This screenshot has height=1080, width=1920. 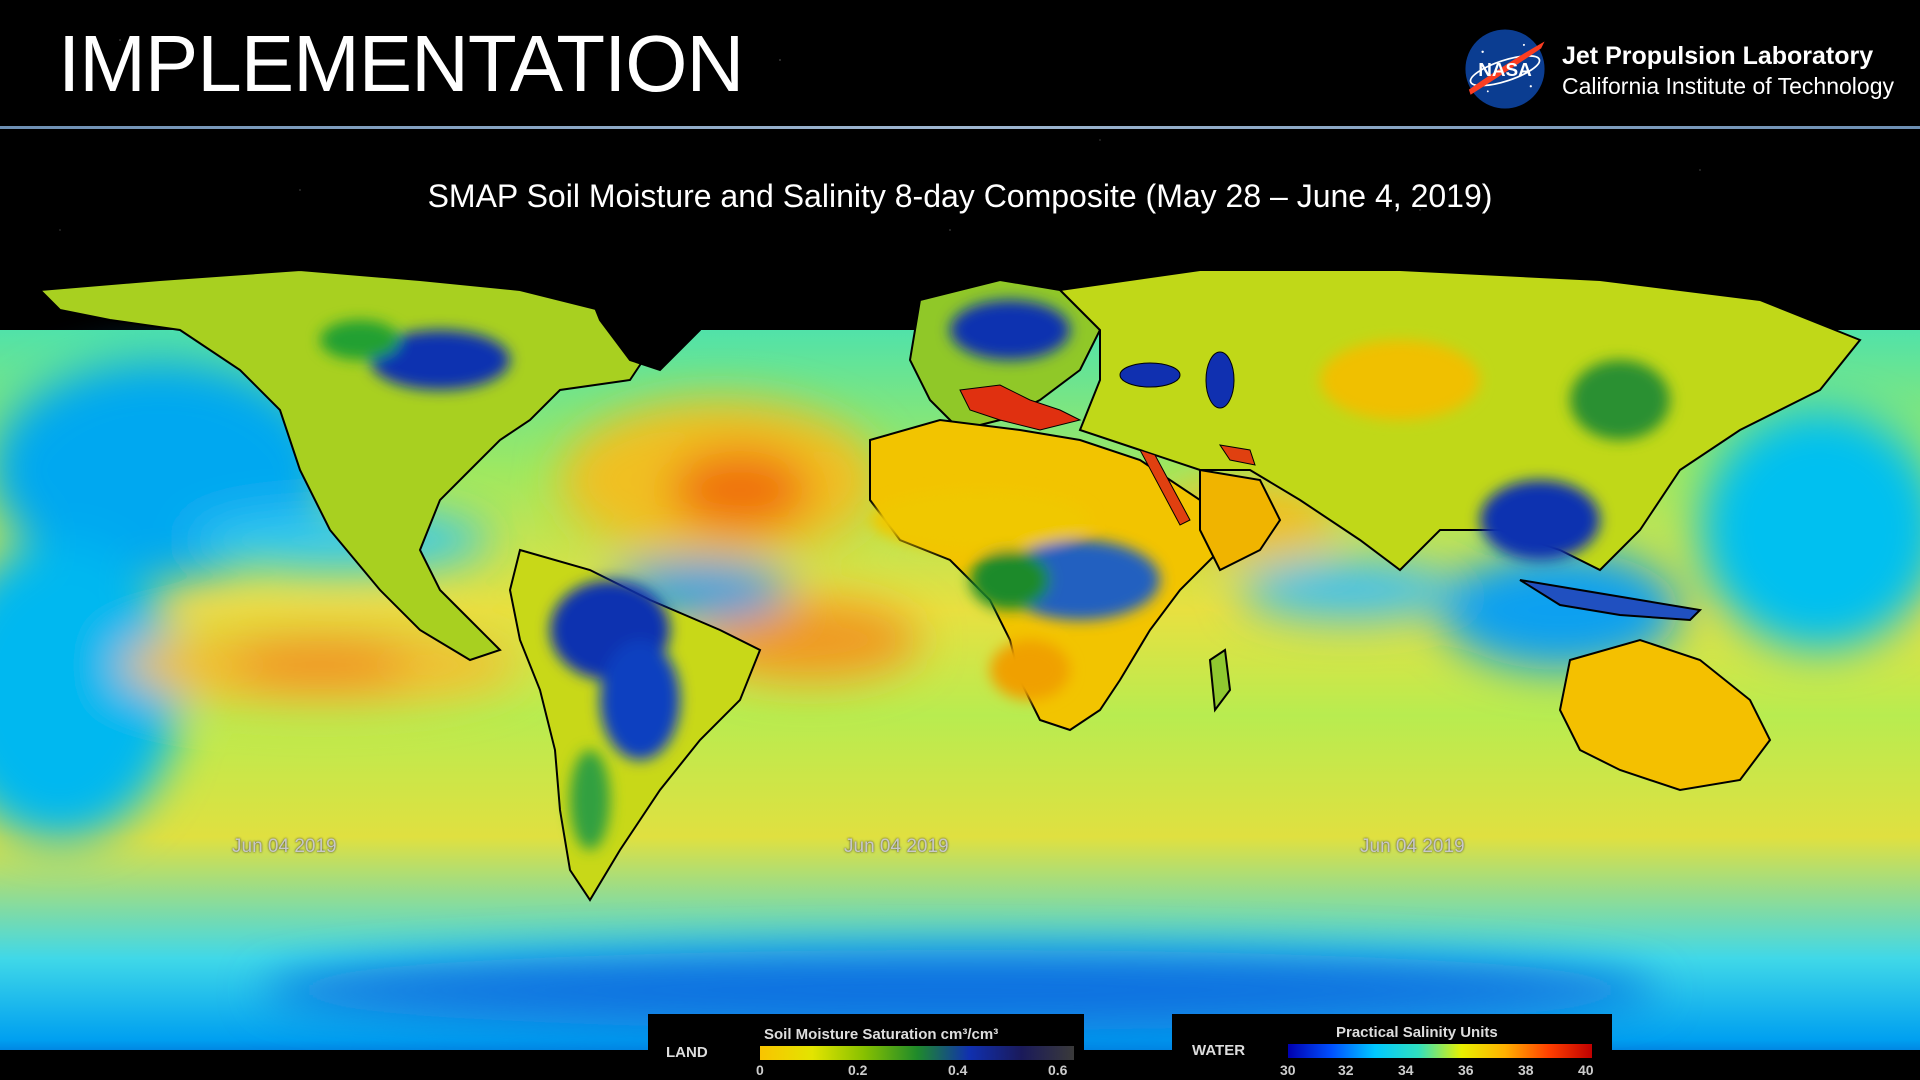 What do you see at coordinates (1237, 455) in the screenshot?
I see `persian-gulf` at bounding box center [1237, 455].